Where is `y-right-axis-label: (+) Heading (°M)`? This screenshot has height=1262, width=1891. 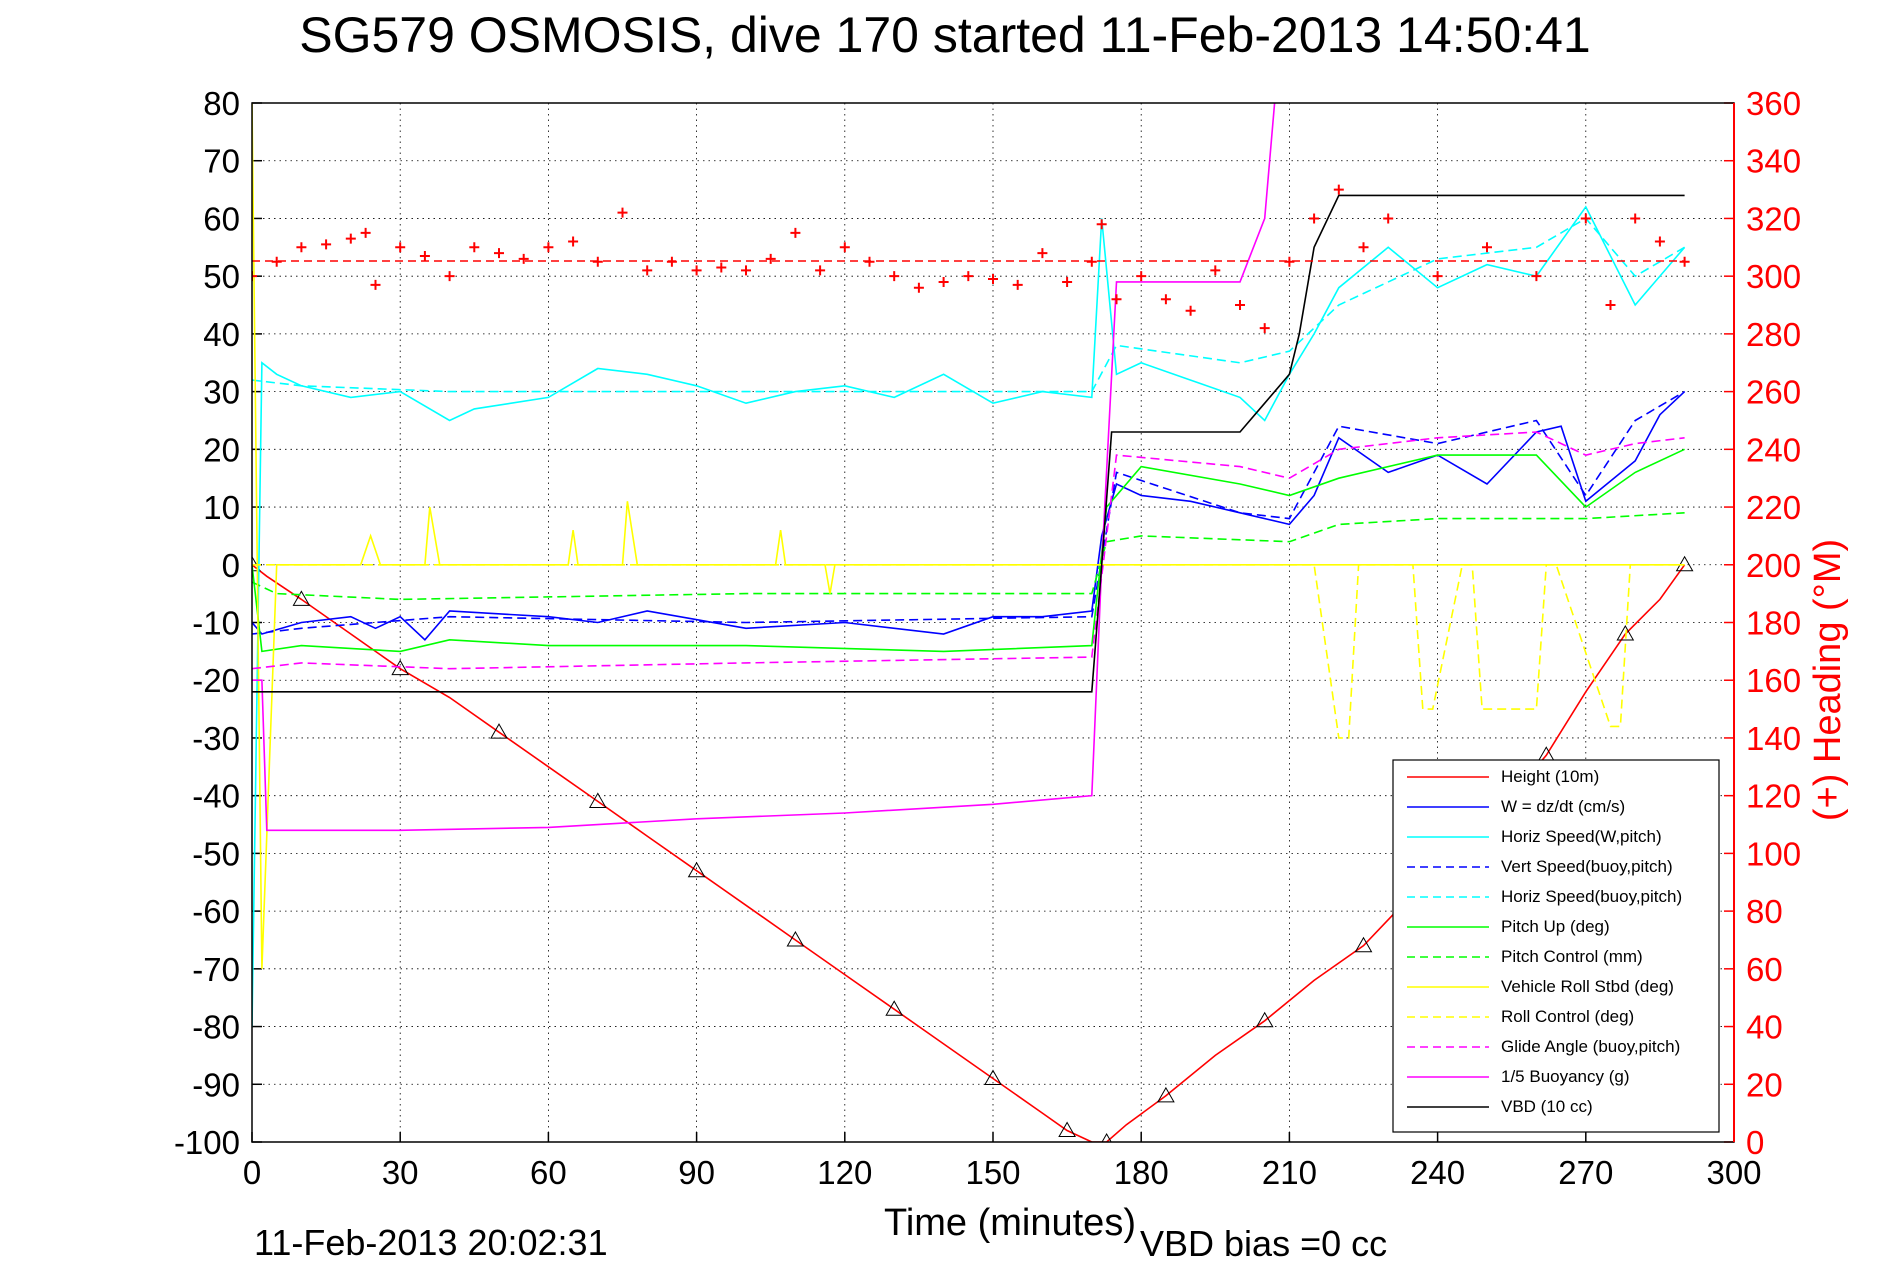 y-right-axis-label: (+) Heading (°M) is located at coordinates (1828, 680).